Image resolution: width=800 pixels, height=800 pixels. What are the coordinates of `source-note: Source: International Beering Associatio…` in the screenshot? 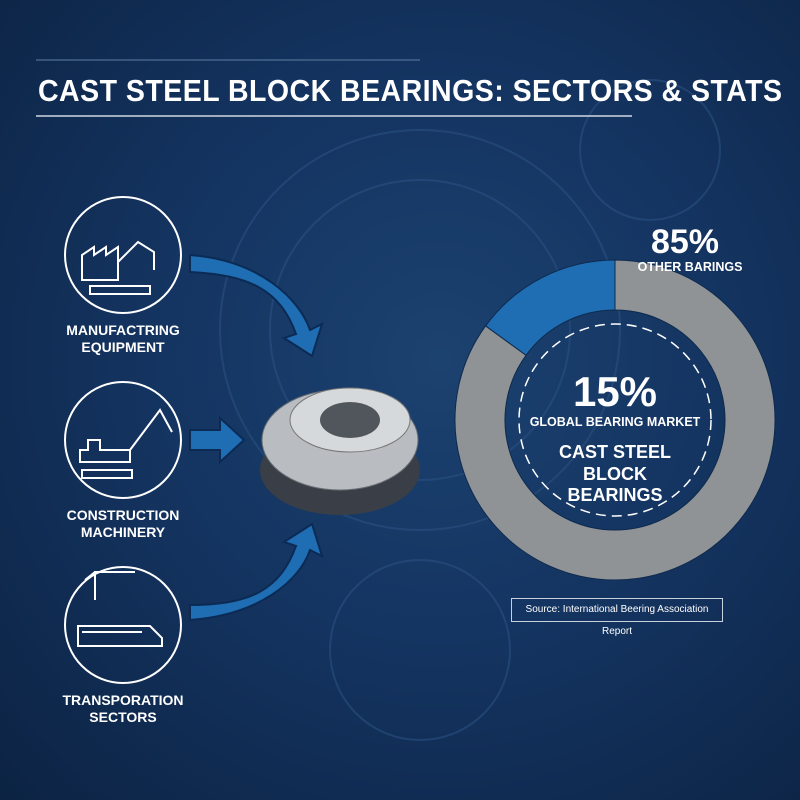 It's located at (617, 617).